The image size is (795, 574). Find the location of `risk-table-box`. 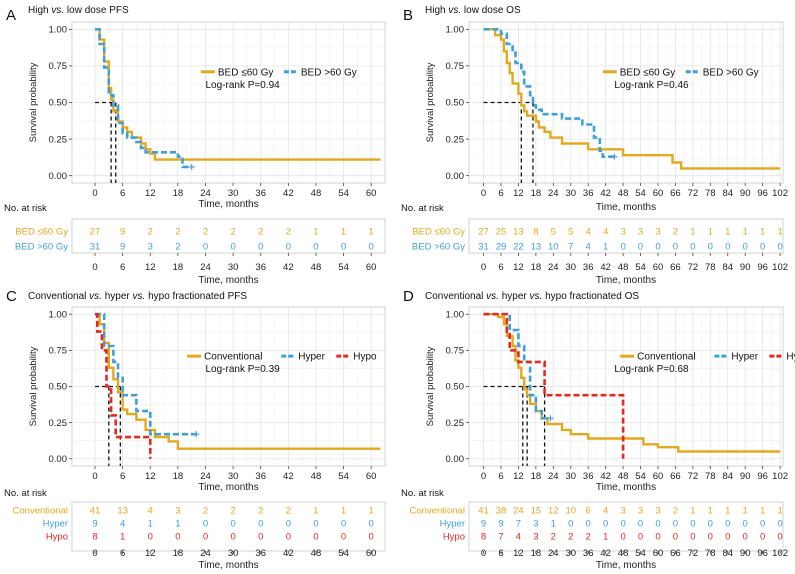

risk-table-box is located at coordinates (626, 236).